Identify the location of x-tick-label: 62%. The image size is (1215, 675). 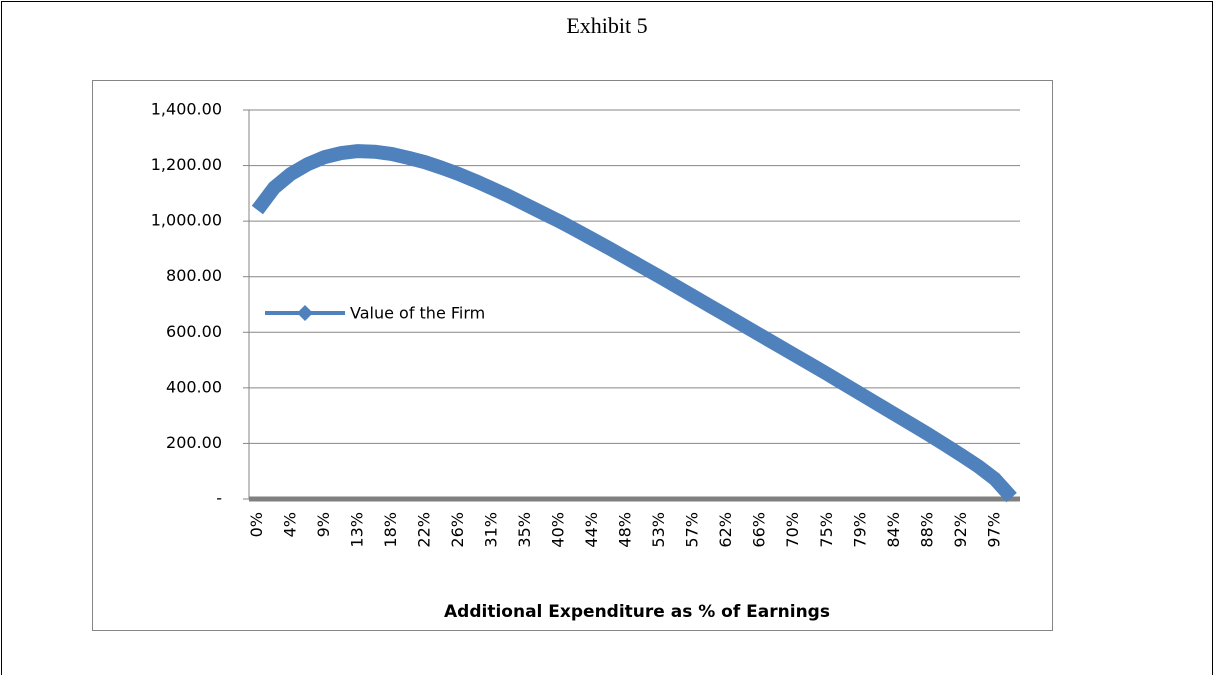
(725, 530).